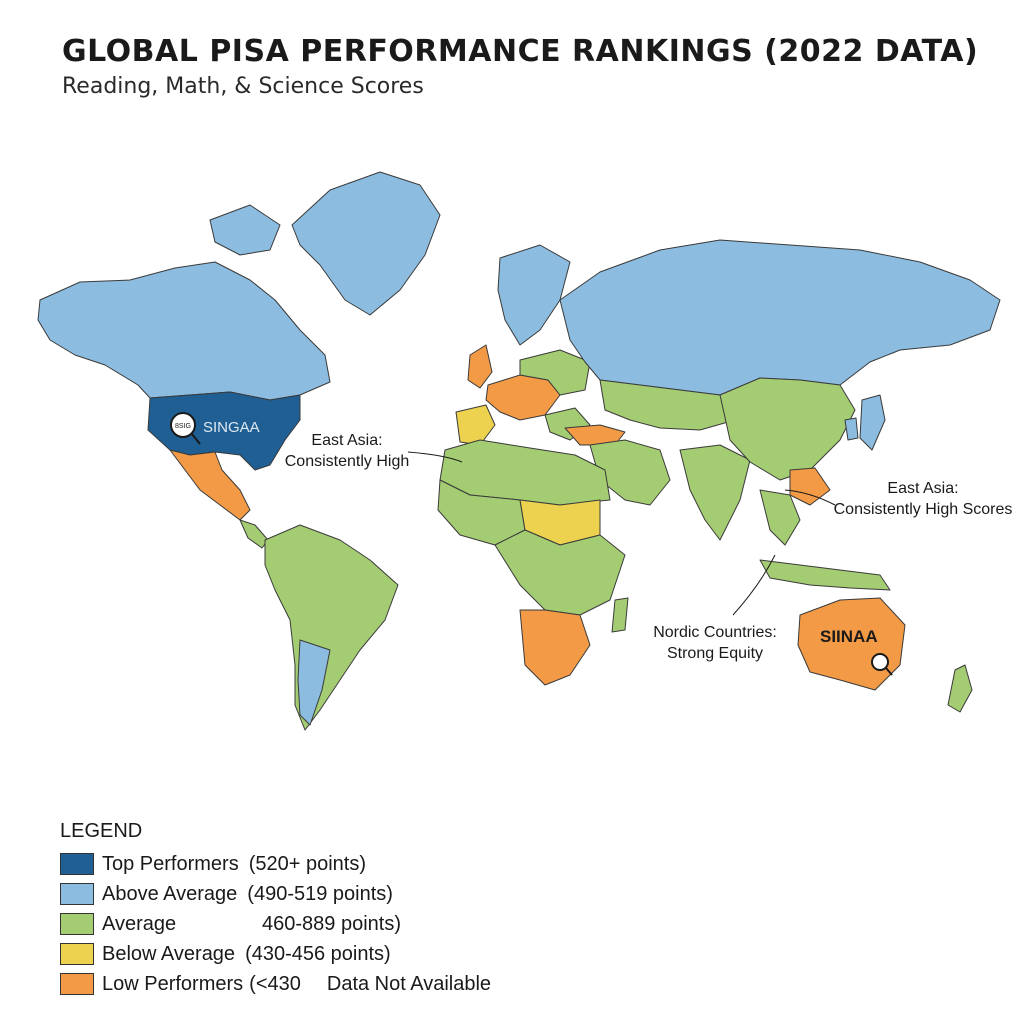  What do you see at coordinates (275, 984) in the screenshot?
I see `legend-item-low: Low Performers (<430 Data Not Available` at bounding box center [275, 984].